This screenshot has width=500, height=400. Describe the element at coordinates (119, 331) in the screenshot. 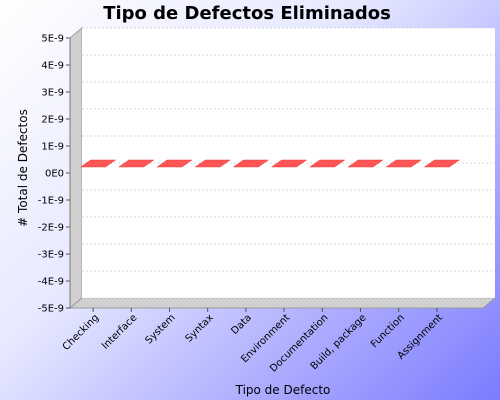

I see `x-tick-label: Interface` at that location.